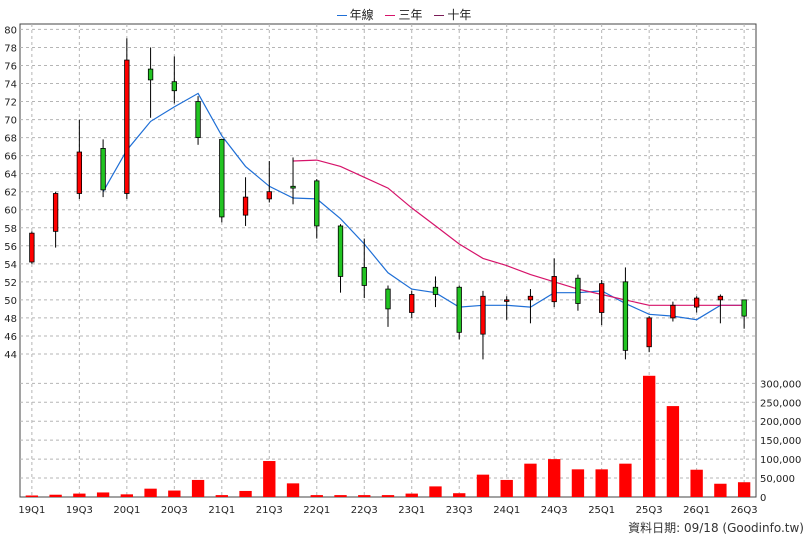 The image size is (808, 540). I want to click on legend-item-annual: 年線, so click(355, 14).